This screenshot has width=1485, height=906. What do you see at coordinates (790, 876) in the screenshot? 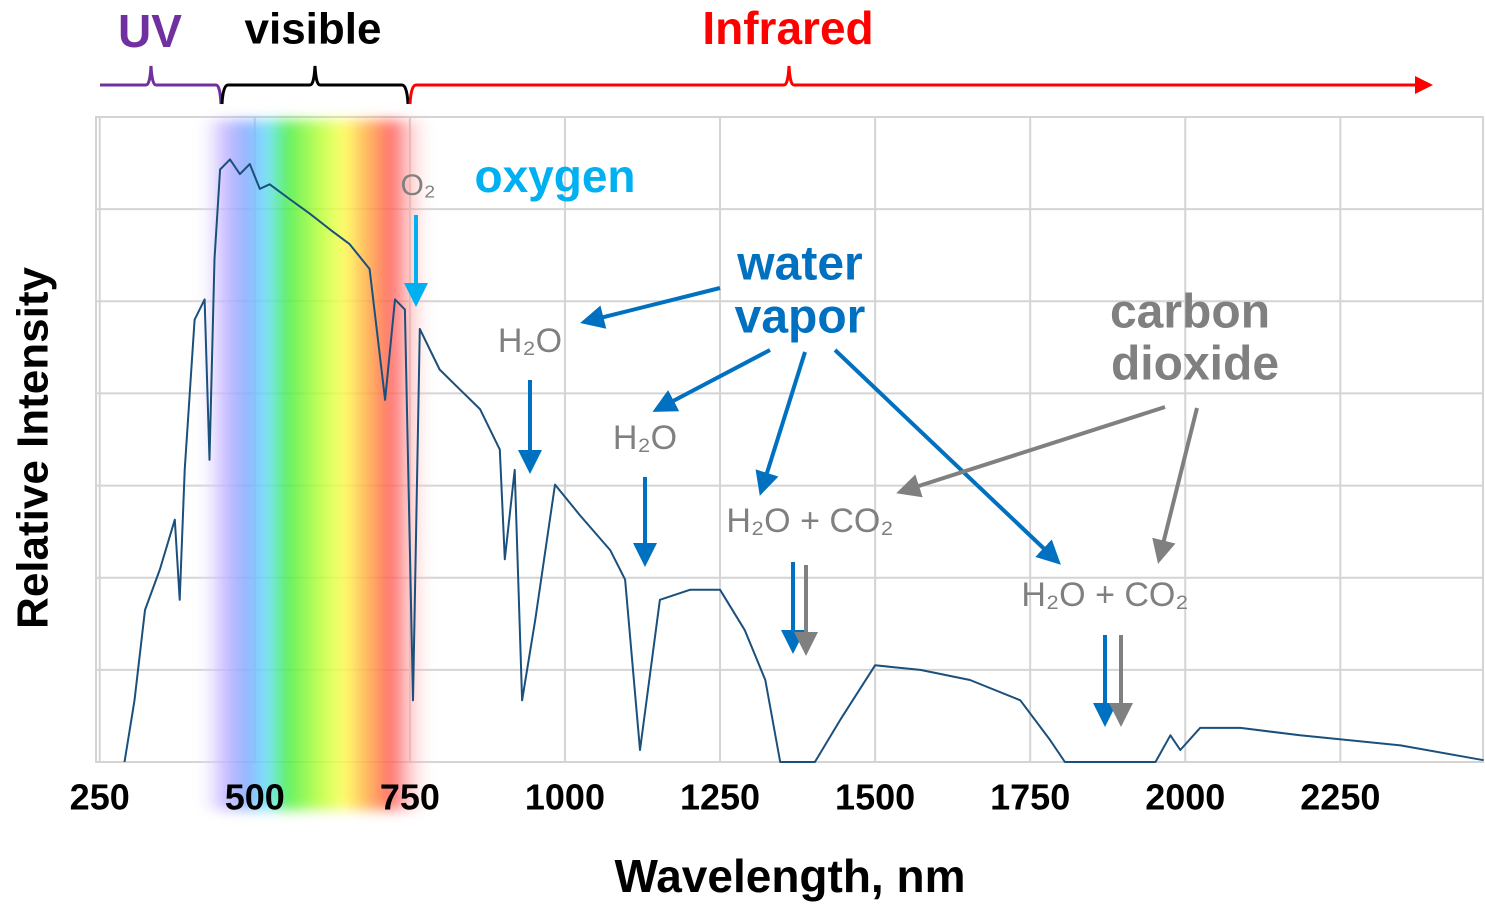
I see `x-axis-label: Wavelength, nm` at bounding box center [790, 876].